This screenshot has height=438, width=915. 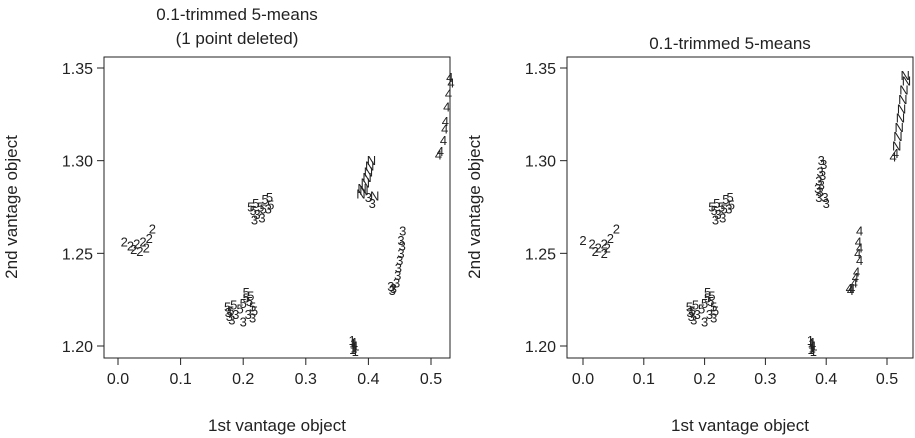 What do you see at coordinates (826, 379) in the screenshot?
I see `right-x-tick-label: 0.4` at bounding box center [826, 379].